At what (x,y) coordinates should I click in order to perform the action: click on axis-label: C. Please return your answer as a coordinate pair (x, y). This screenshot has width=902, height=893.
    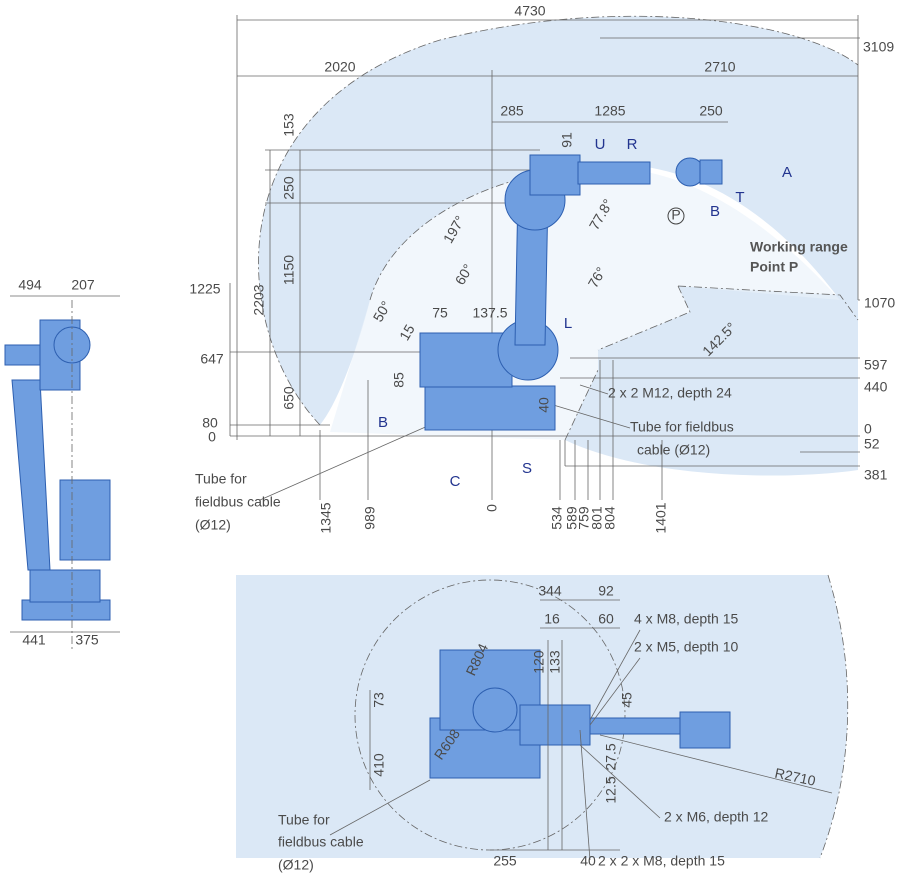
    Looking at the image, I should click on (455, 481).